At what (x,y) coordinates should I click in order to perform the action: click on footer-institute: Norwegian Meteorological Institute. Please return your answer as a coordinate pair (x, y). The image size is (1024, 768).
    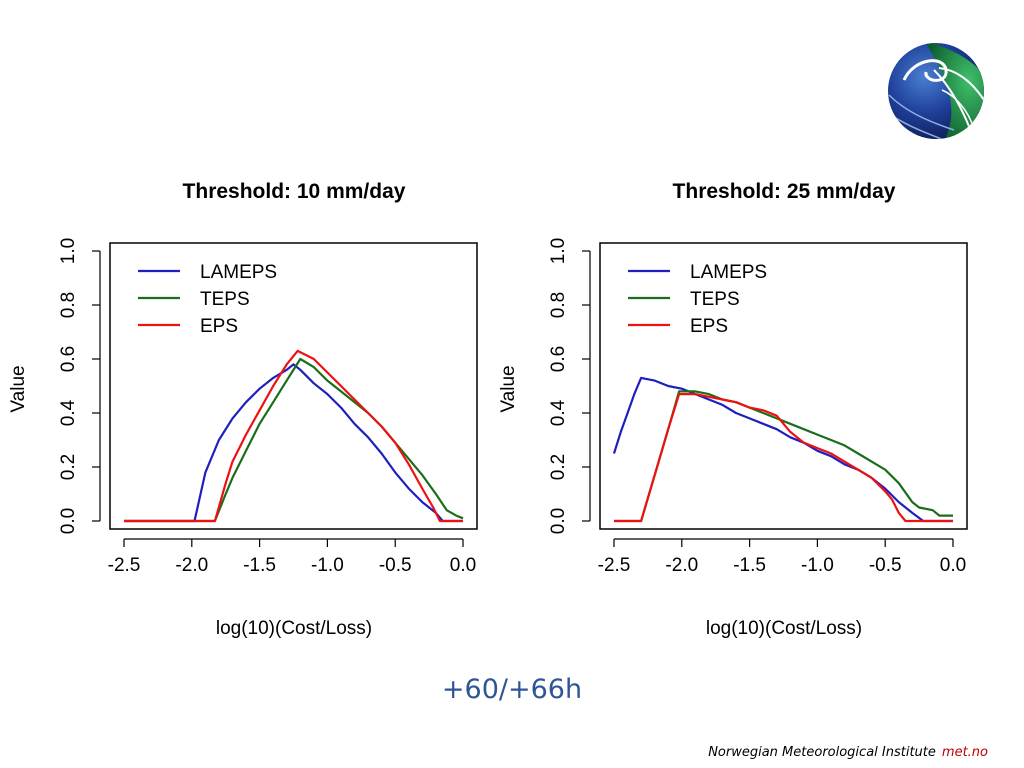
    Looking at the image, I should click on (822, 752).